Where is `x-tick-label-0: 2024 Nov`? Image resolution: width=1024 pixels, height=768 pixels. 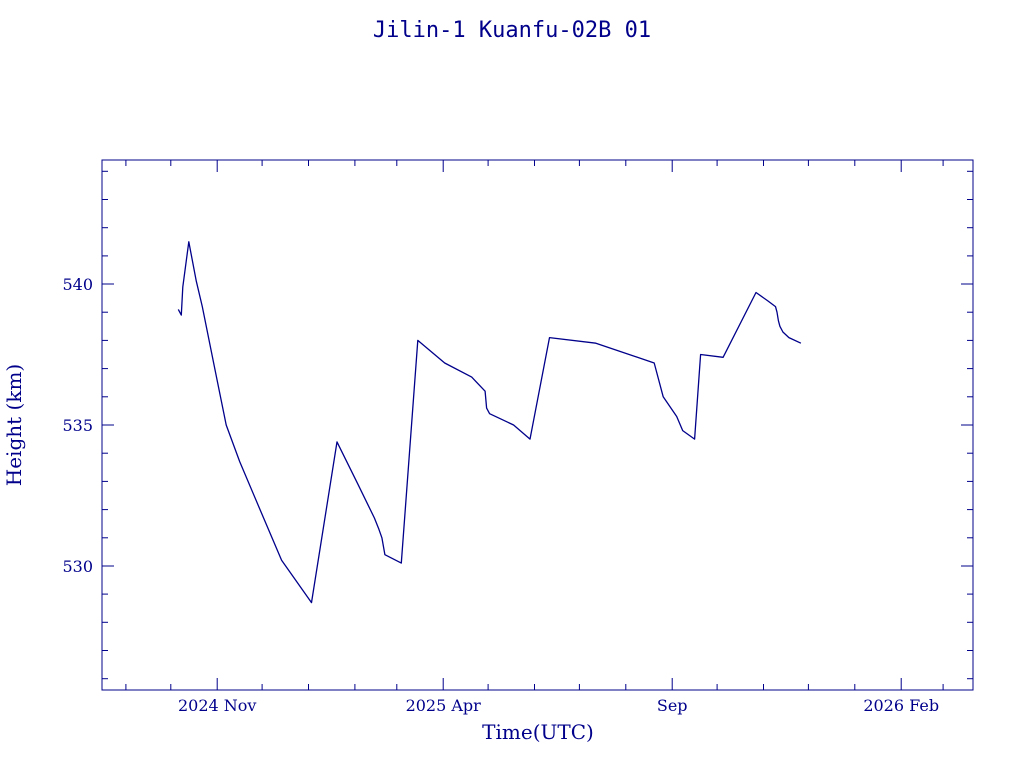
x-tick-label-0: 2024 Nov is located at coordinates (217, 705).